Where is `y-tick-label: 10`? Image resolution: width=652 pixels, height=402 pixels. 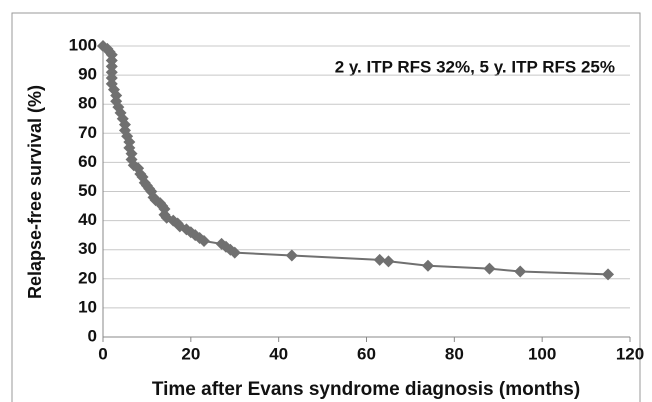
y-tick-label: 10 is located at coordinates (87, 306).